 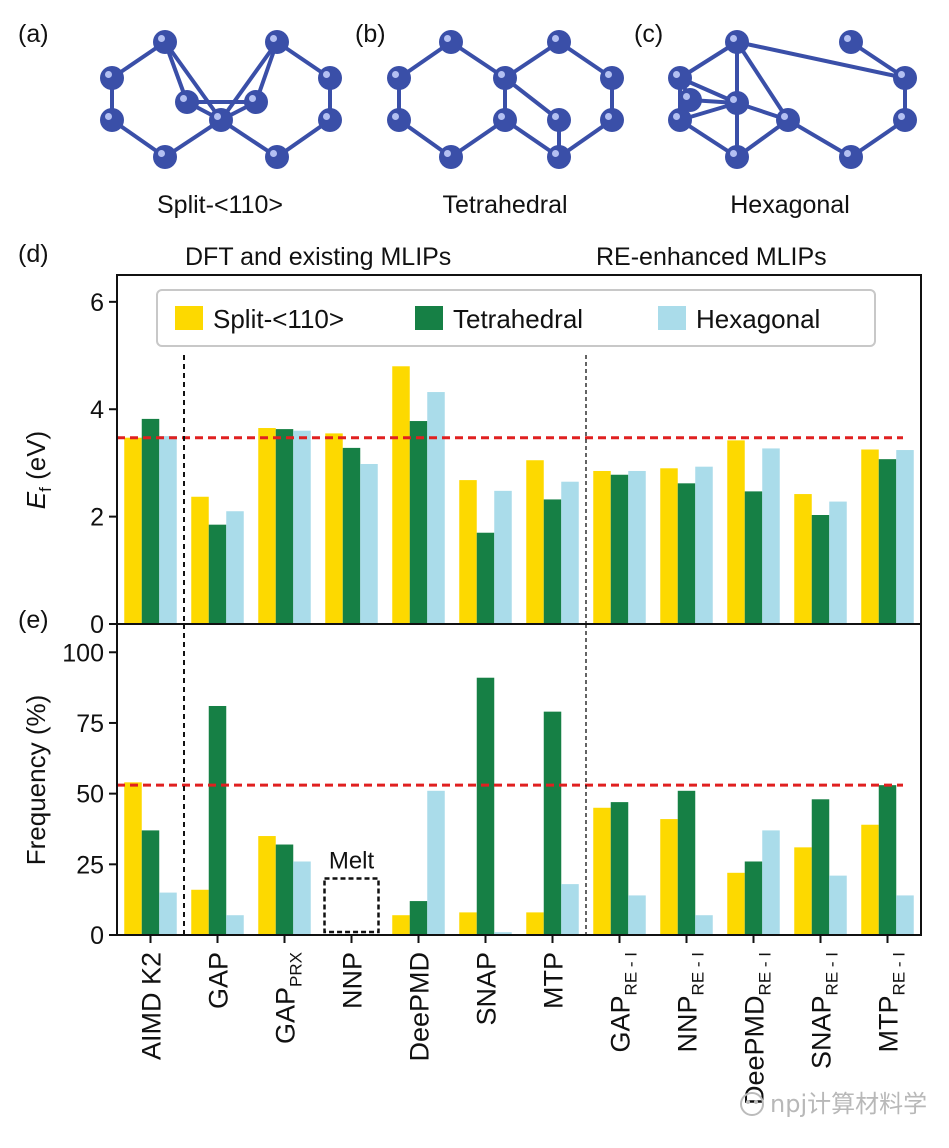 What do you see at coordinates (370, 34) in the screenshot?
I see `panel-b-tag: (b)` at bounding box center [370, 34].